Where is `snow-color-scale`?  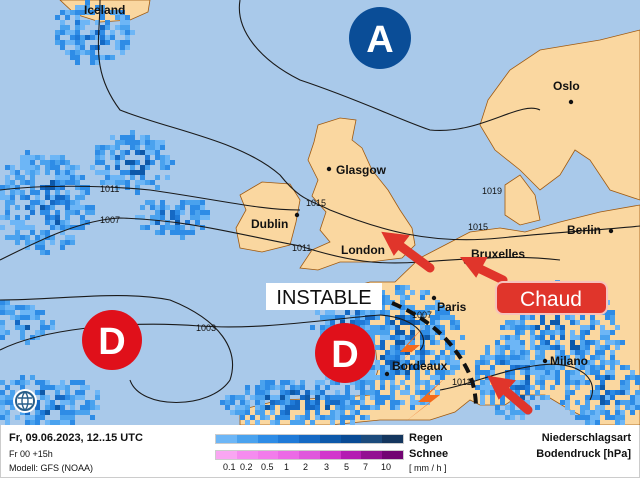
snow-color-scale is located at coordinates (309, 455).